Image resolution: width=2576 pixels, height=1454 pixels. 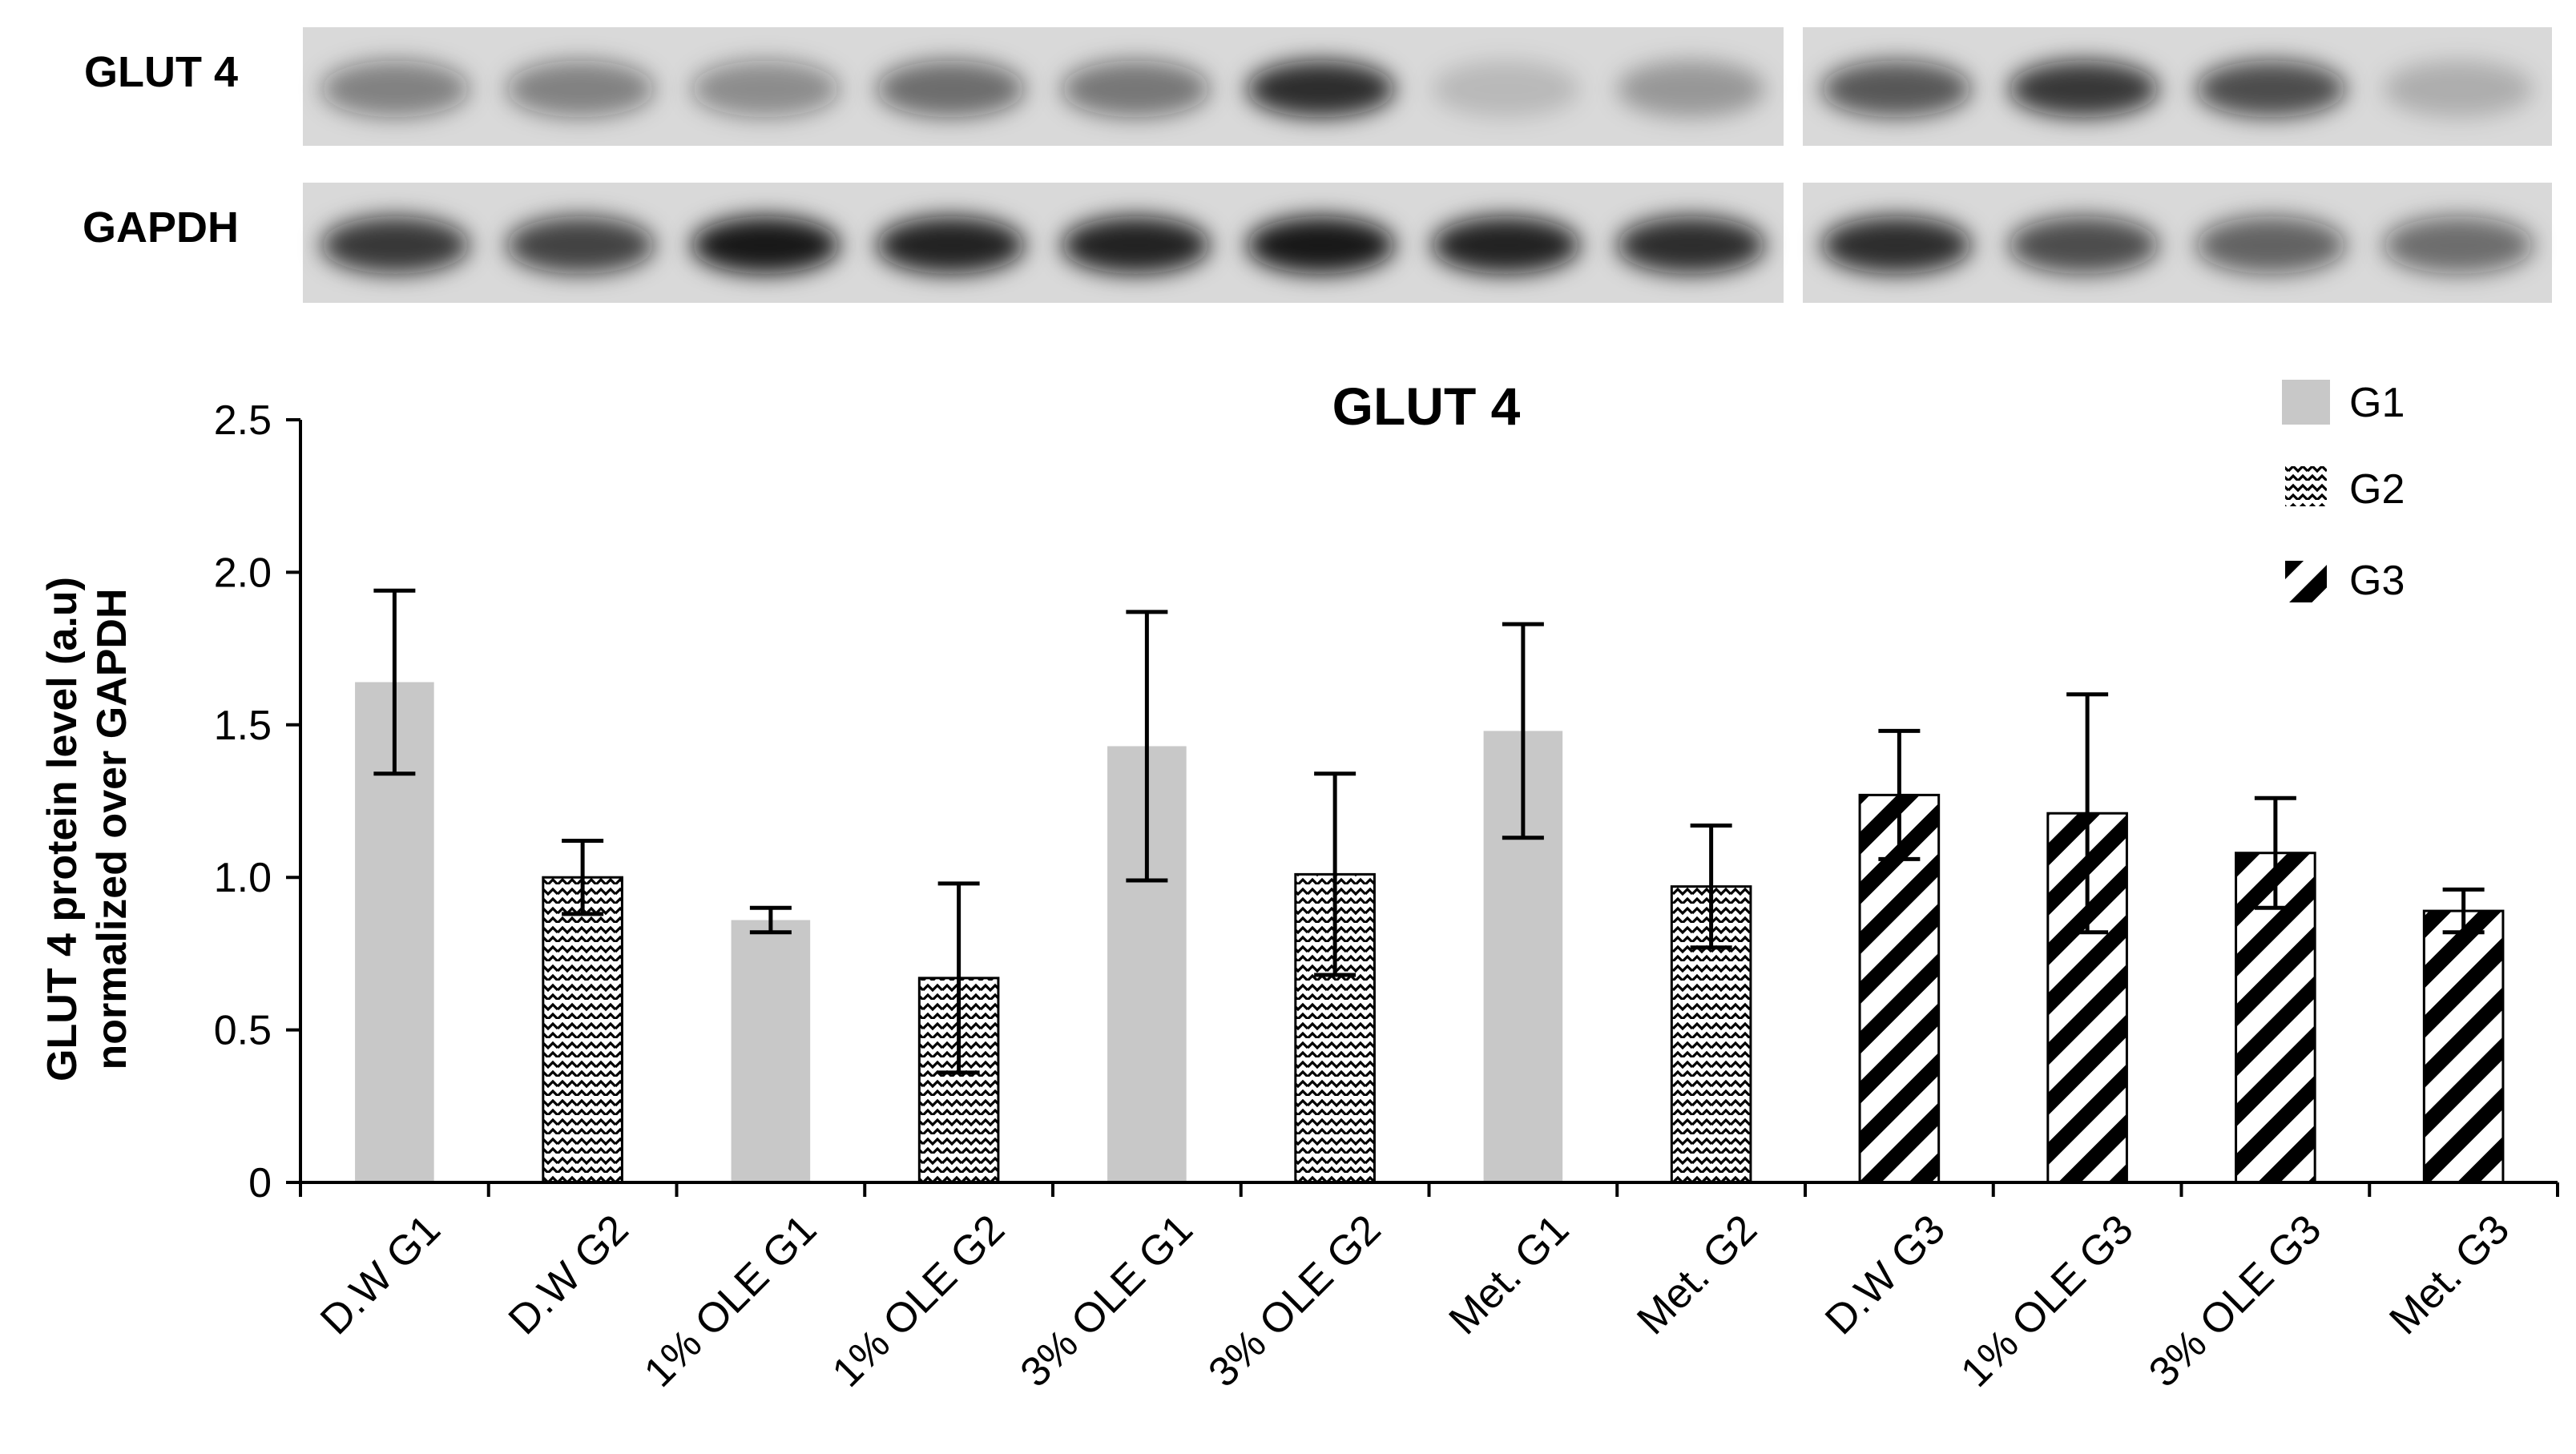 What do you see at coordinates (62, 829) in the screenshot?
I see `y-axis-title-line-1: GLUT 4 protein level (a.u)` at bounding box center [62, 829].